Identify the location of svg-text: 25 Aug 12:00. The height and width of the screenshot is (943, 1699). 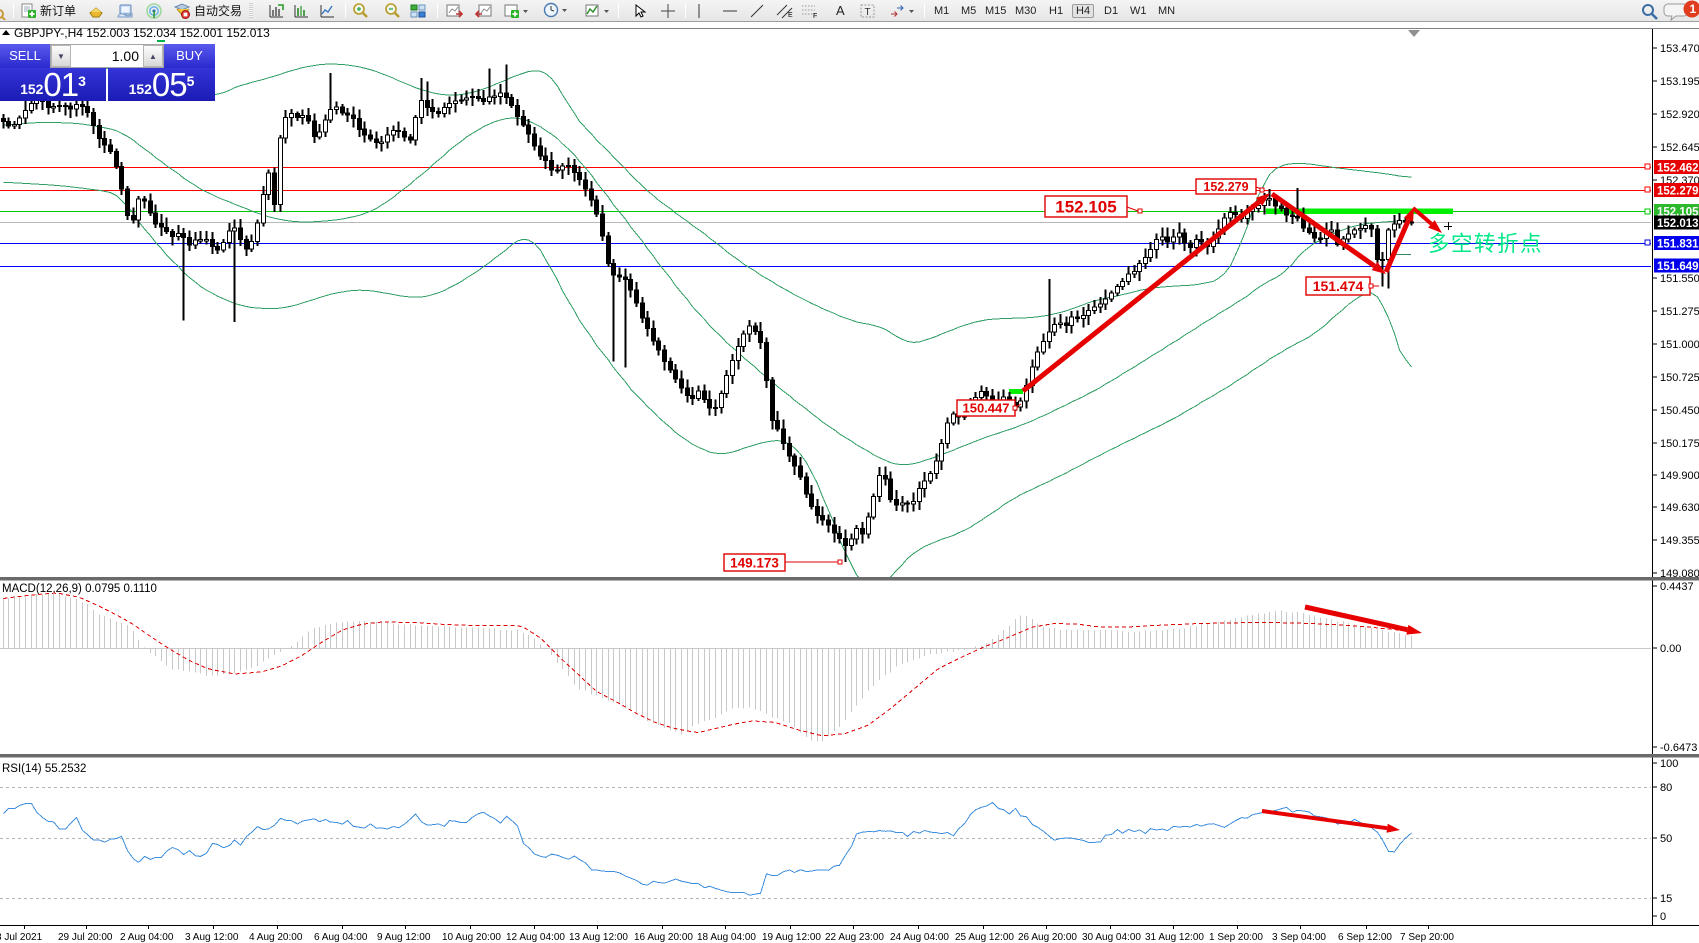
(984, 937).